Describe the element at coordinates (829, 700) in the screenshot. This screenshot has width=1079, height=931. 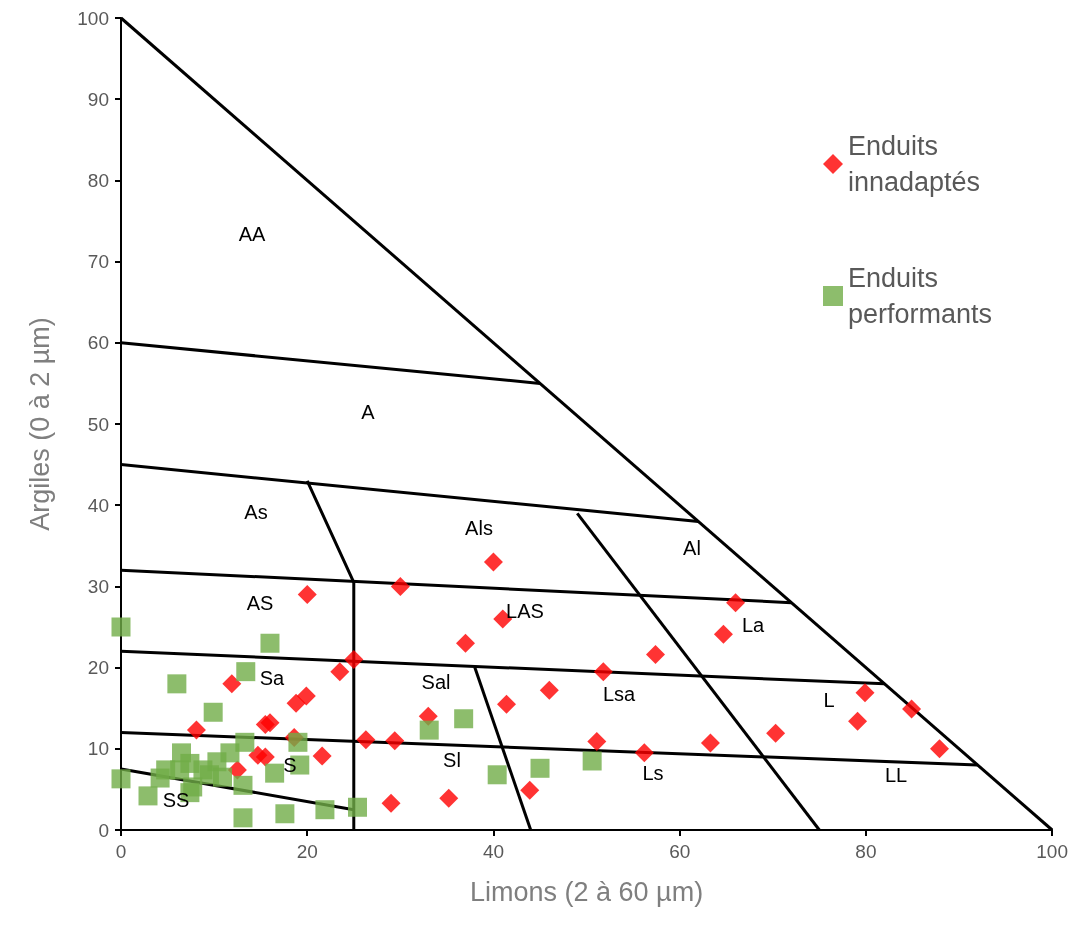
I see `annotation: L` at that location.